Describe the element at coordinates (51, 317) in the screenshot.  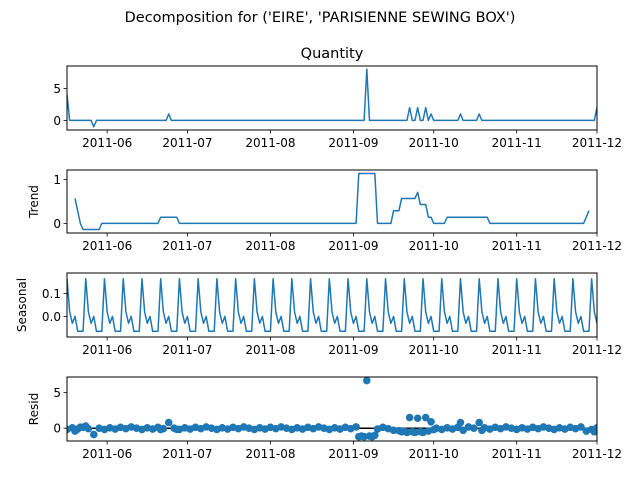
I see `y-tick-label: 0.0` at that location.